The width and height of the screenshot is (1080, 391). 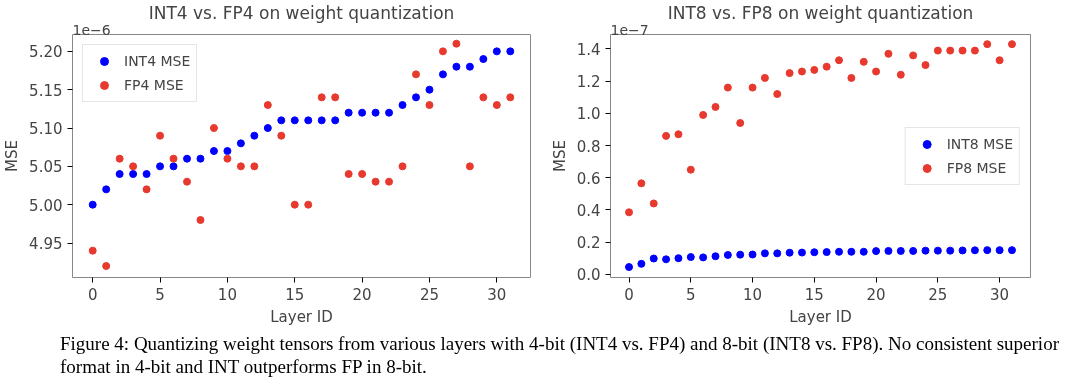 What do you see at coordinates (560, 356) in the screenshot?
I see `caption: Figure 4: Quantizing weight tensors from various layers with 4-bit (INT4 vs. FP4) and 8-bit (INT8 vs. FP8). No consistent superior format in 4-bit and INT outperforms FP in 8-bit.` at bounding box center [560, 356].